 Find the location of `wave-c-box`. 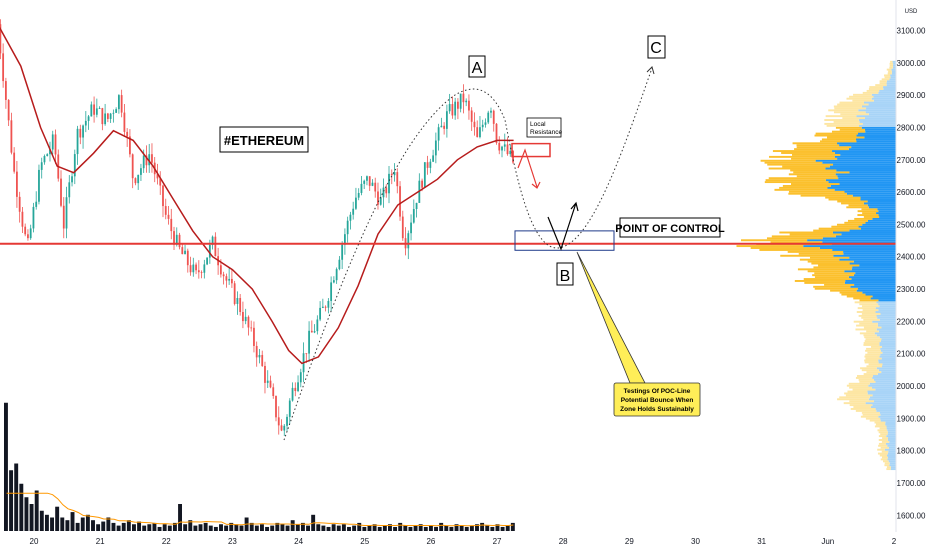

wave-c-box is located at coordinates (656, 47).